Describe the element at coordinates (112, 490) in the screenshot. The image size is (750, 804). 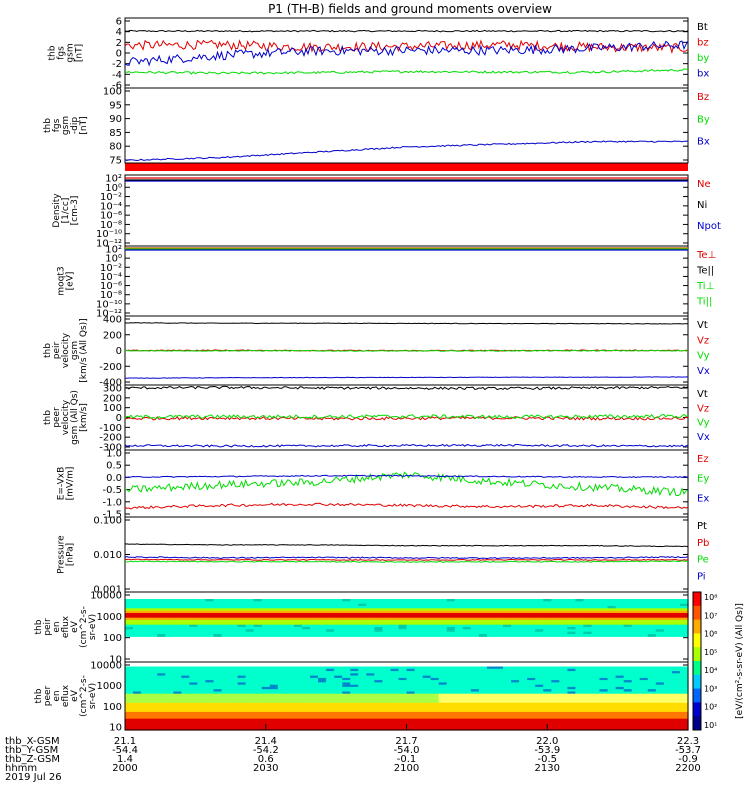
I see `y-tick-label: -0.5` at that location.